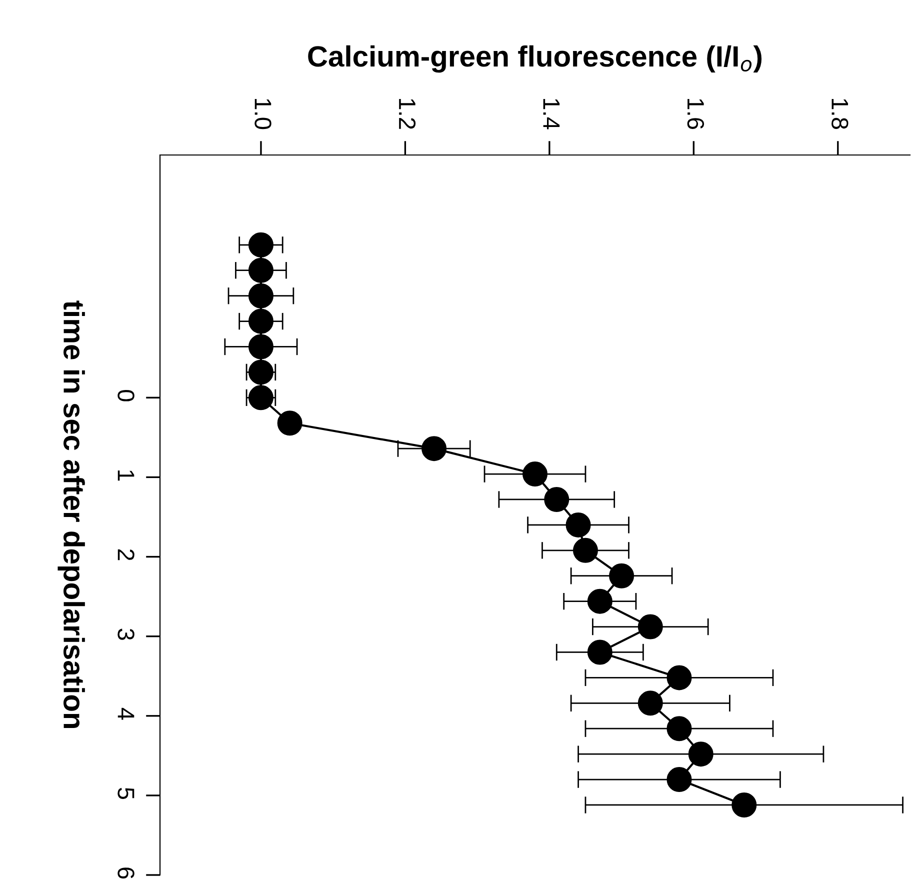 The width and height of the screenshot is (920, 889). I want to click on y-axis-title: time in sec after depolarisation, so click(71, 514).